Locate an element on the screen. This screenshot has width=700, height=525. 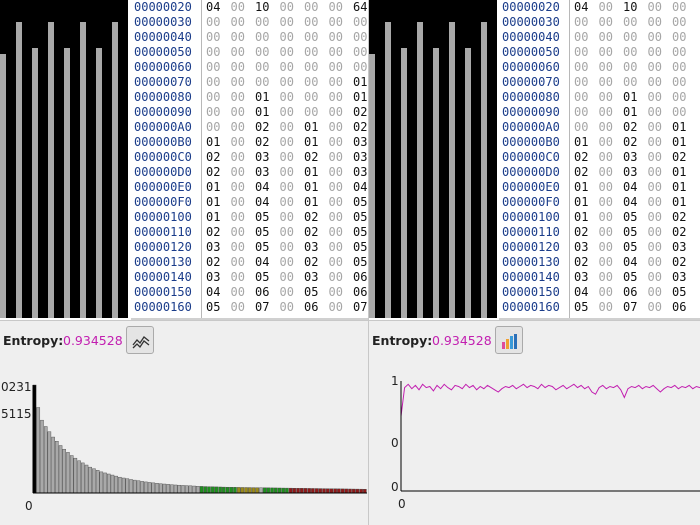
hex-row: 03 00 05 00 03 is located at coordinates (635, 247).